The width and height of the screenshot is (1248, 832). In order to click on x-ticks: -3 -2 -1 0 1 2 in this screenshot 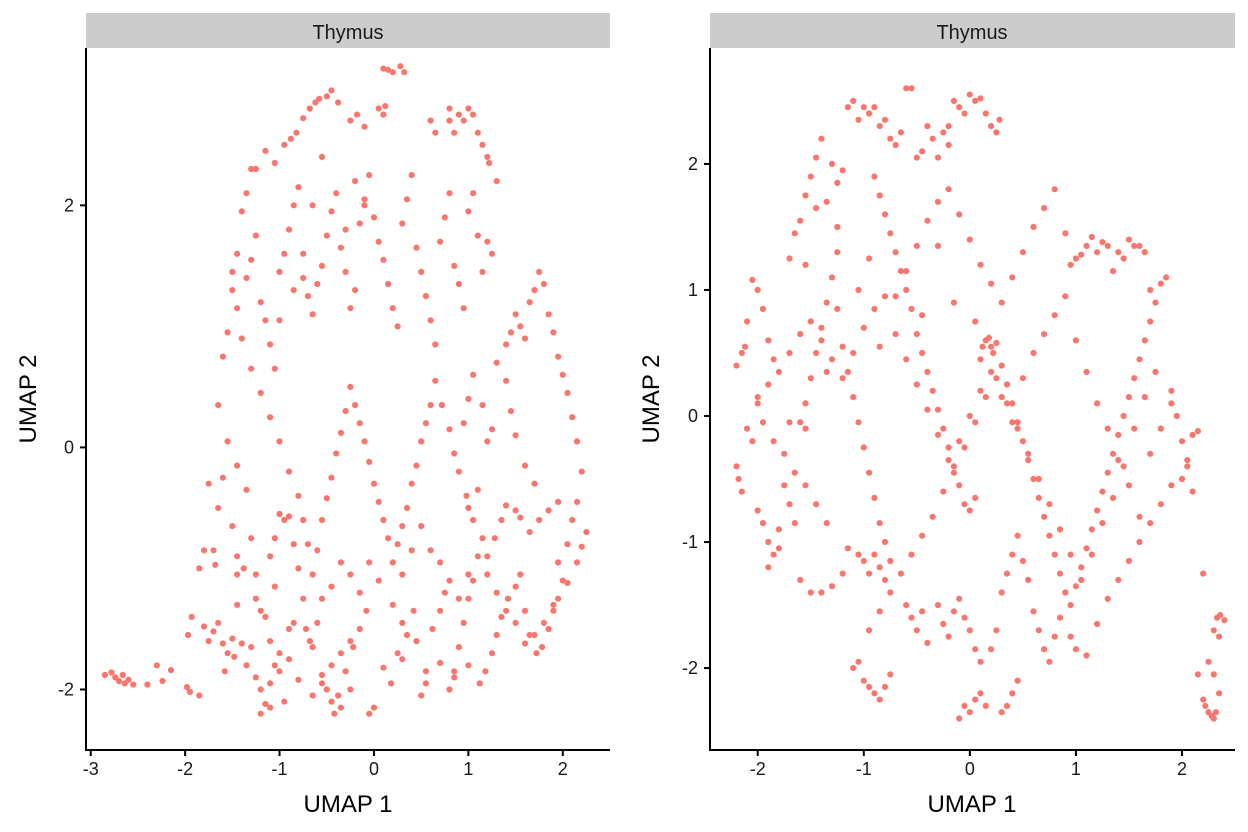, I will do `click(325, 764)`.